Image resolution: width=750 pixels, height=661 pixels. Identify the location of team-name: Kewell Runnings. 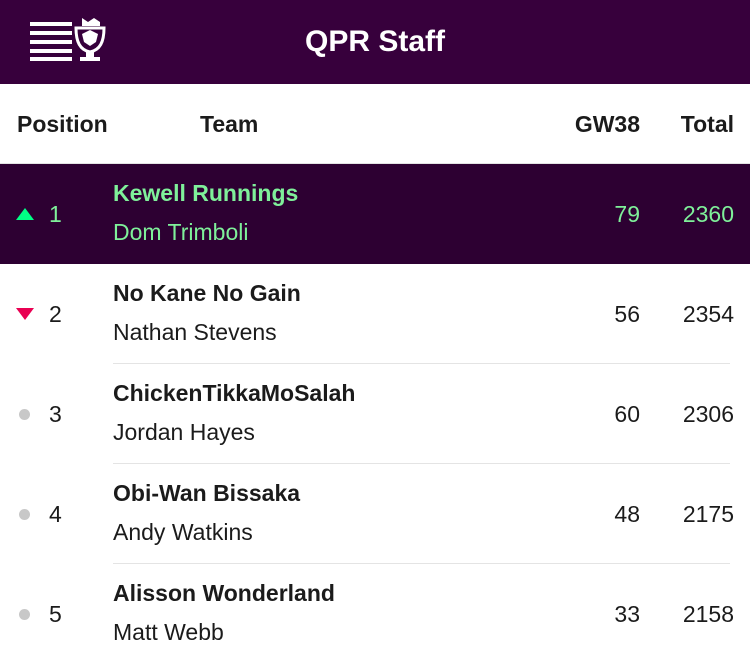
(206, 193).